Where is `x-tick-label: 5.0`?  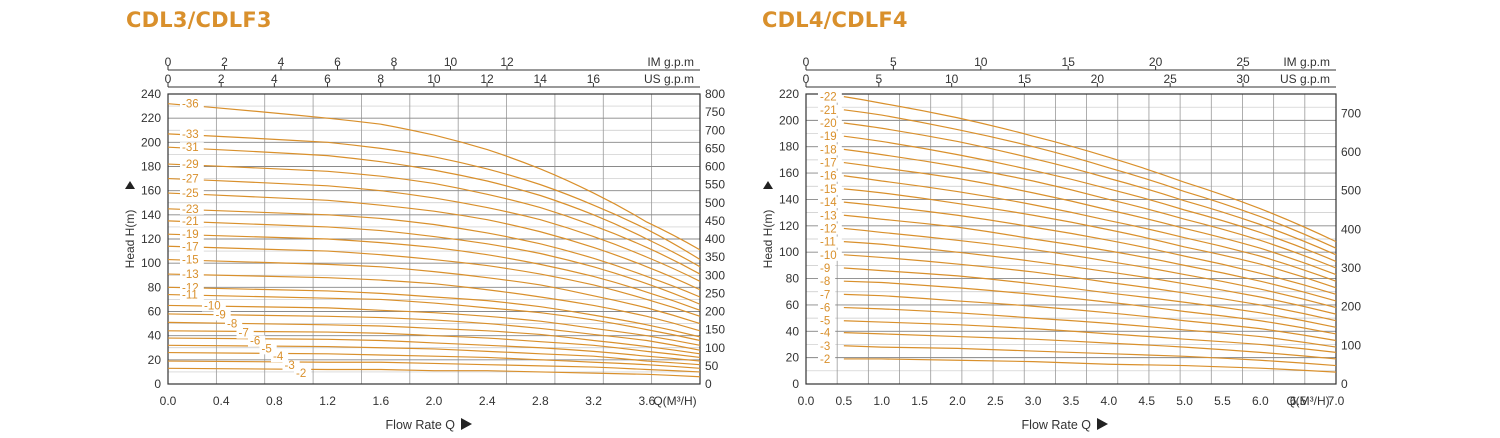
x-tick-label: 5.0 is located at coordinates (1184, 401).